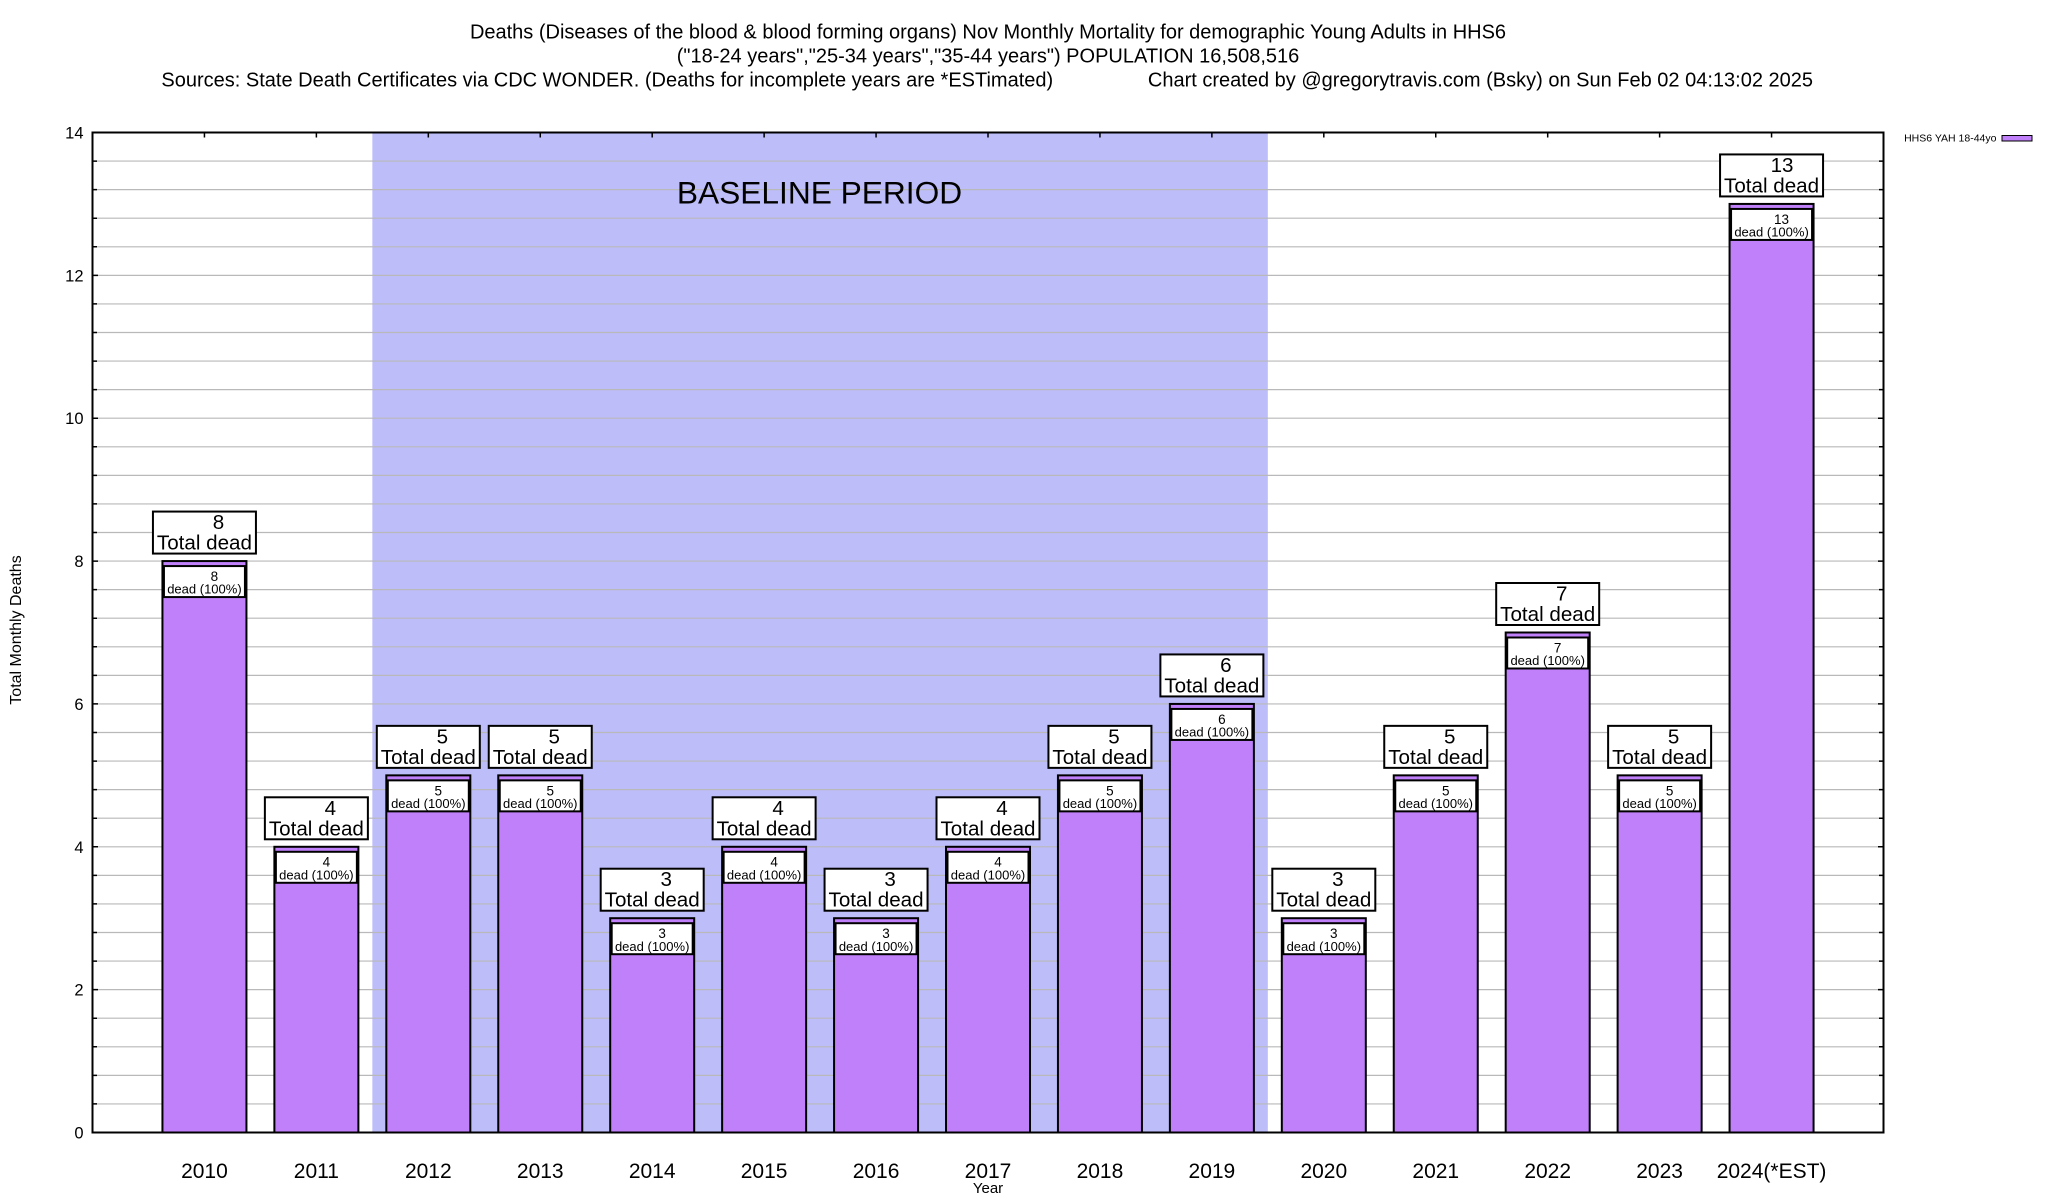 The image size is (2048, 1200). What do you see at coordinates (1323, 1171) in the screenshot?
I see `svg-text: 2020` at bounding box center [1323, 1171].